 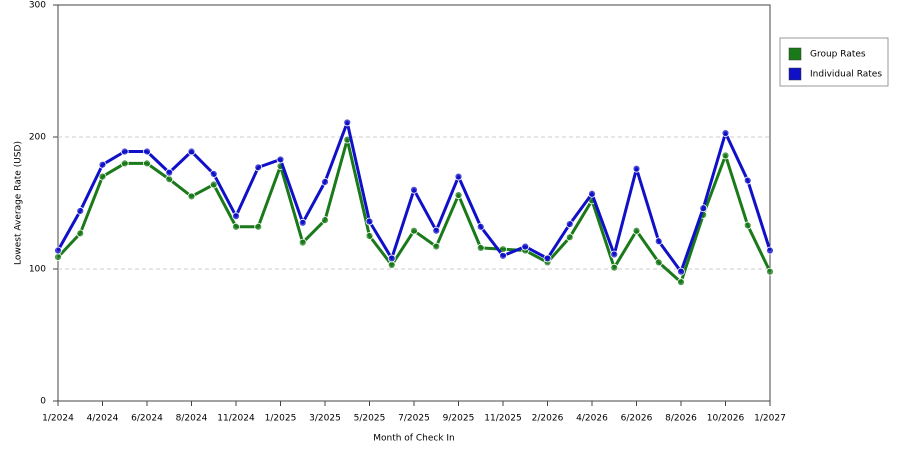 I want to click on x-axis-title: Month of Check In, so click(x=414, y=439).